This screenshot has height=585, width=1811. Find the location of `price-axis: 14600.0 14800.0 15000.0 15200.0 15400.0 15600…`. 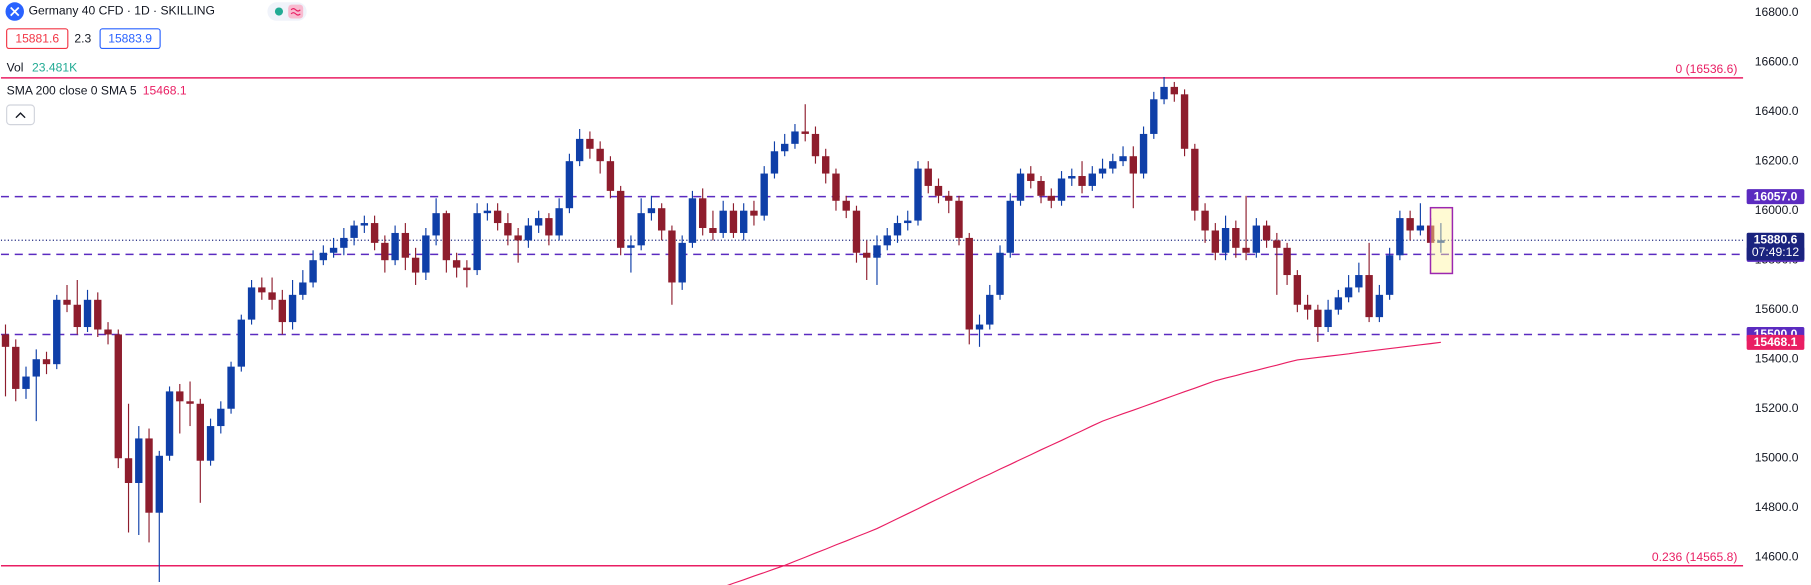

price-axis: 14600.0 14800.0 15000.0 15200.0 15400.0 15600… is located at coordinates (1774, 292).